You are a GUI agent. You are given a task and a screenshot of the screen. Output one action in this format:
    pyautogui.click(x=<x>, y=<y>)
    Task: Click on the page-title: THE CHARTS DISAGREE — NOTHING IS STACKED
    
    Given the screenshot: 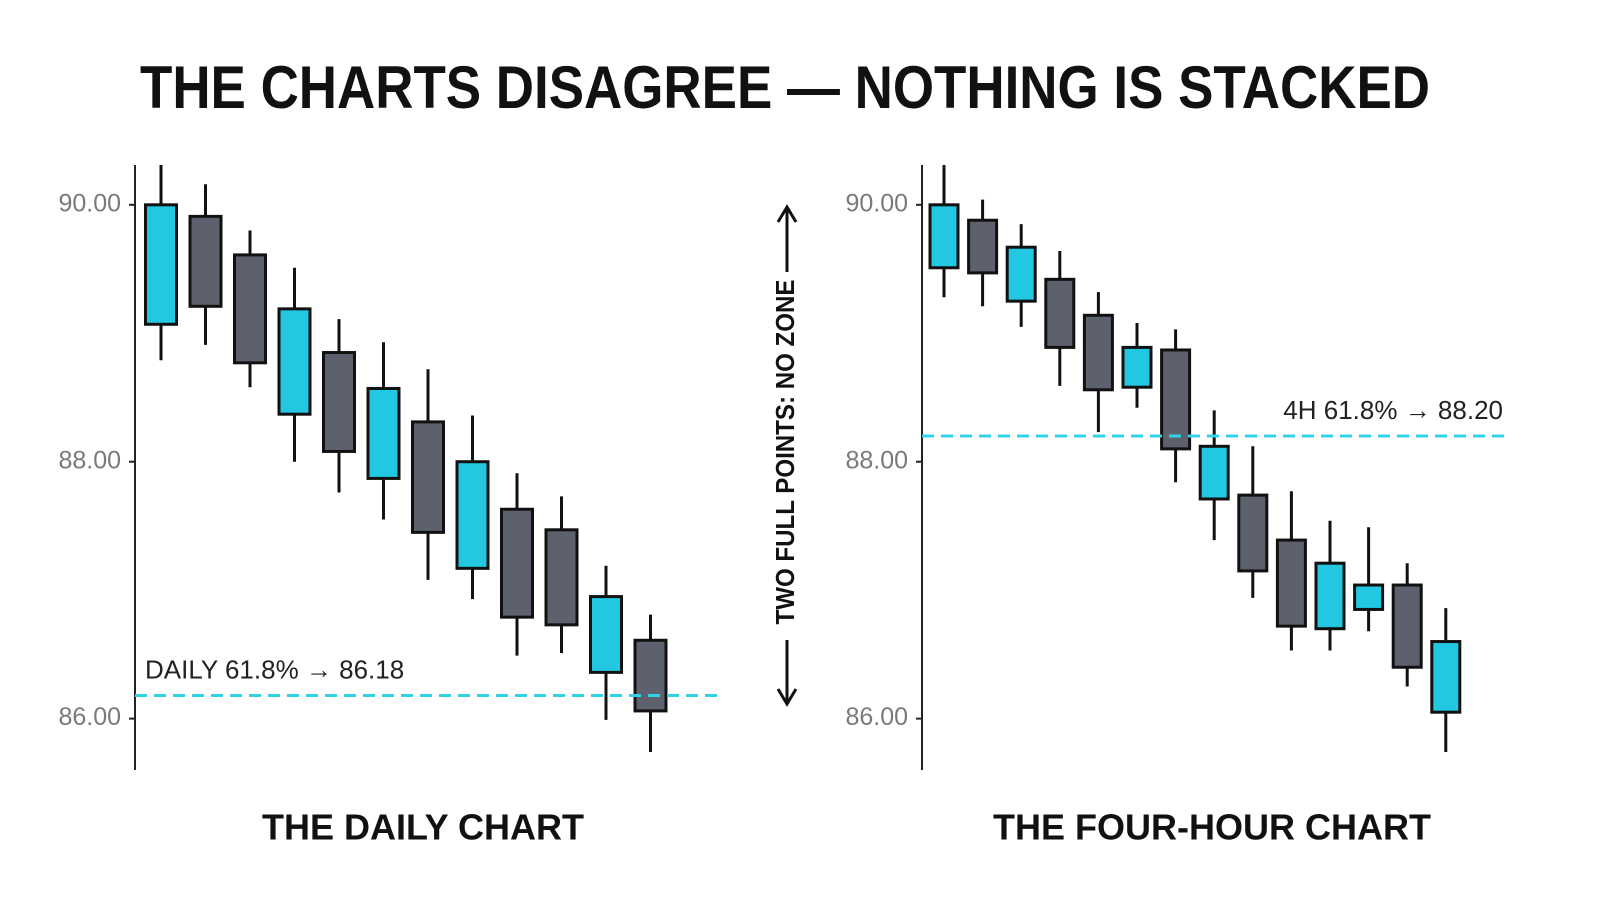 What is the action you would take?
    pyautogui.click(x=785, y=87)
    